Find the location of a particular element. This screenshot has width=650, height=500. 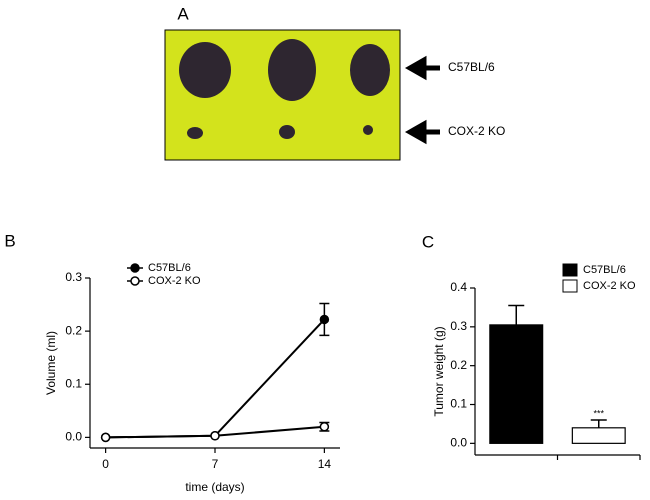

line is located at coordinates (215, 378).